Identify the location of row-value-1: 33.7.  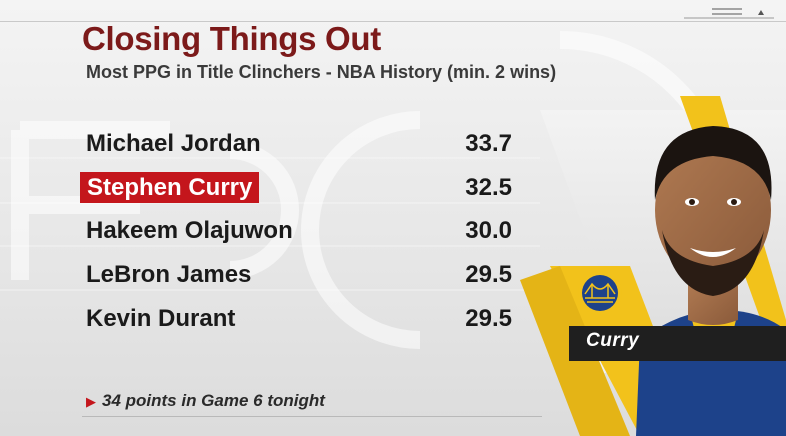
(488, 143).